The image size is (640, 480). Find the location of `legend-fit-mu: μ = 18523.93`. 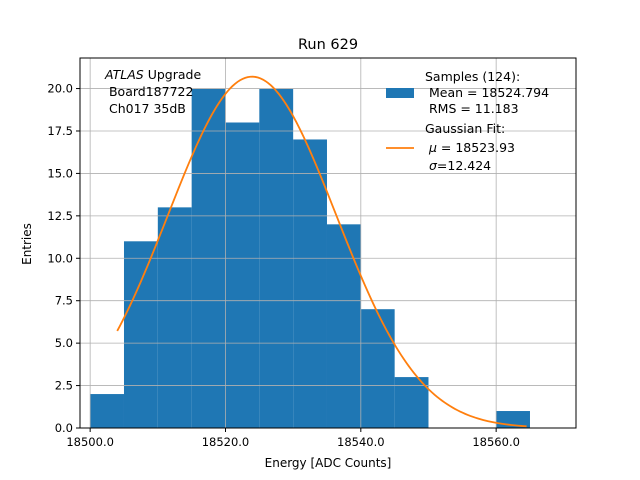

legend-fit-mu: μ = 18523.93 is located at coordinates (470, 147).